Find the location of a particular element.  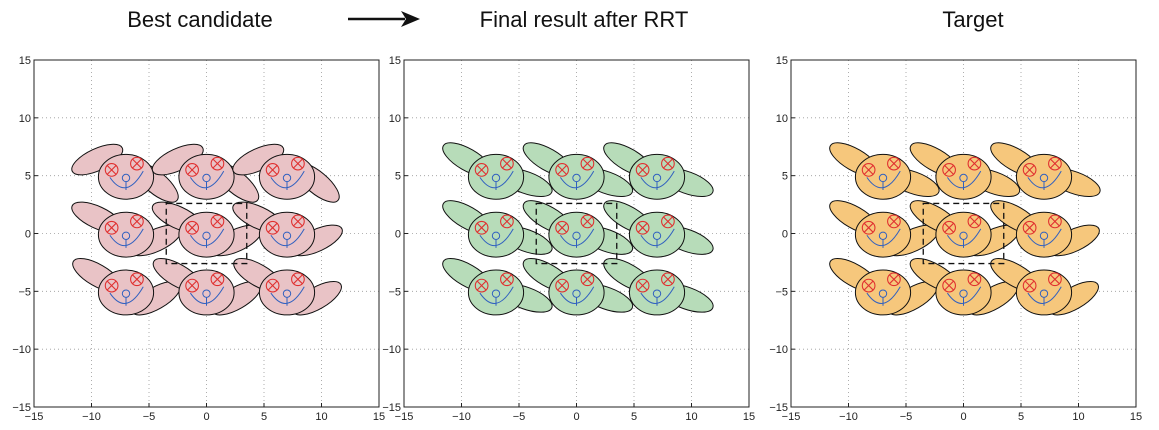

x-tick-label: −10 is located at coordinates (91, 417).